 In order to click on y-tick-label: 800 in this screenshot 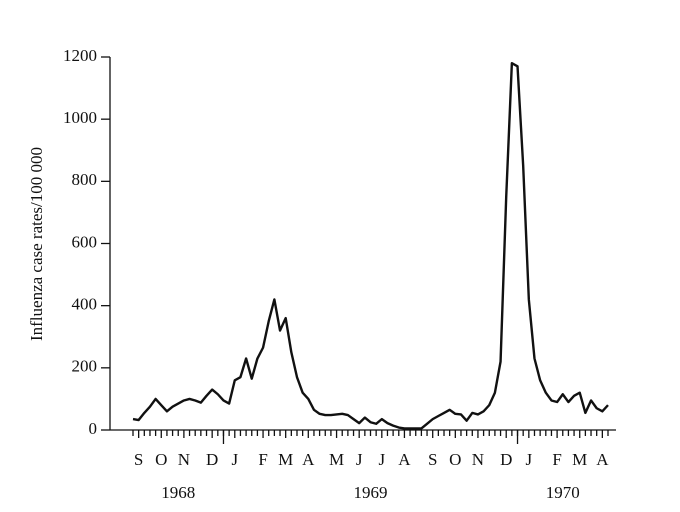, I will do `click(85, 179)`.